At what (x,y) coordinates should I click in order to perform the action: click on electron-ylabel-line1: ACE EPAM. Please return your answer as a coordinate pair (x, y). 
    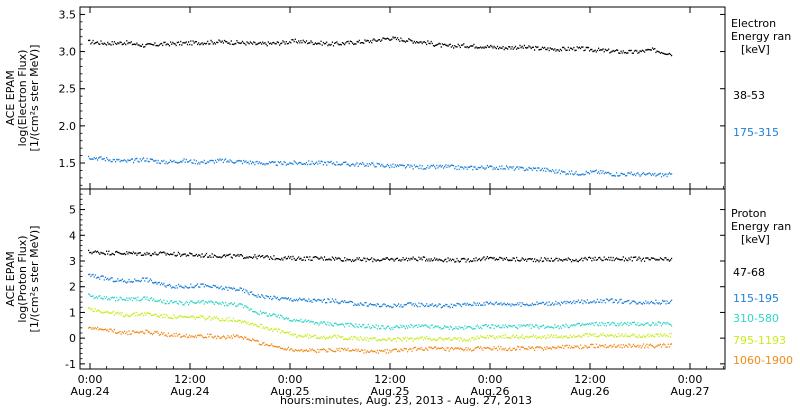
    Looking at the image, I should click on (10, 97).